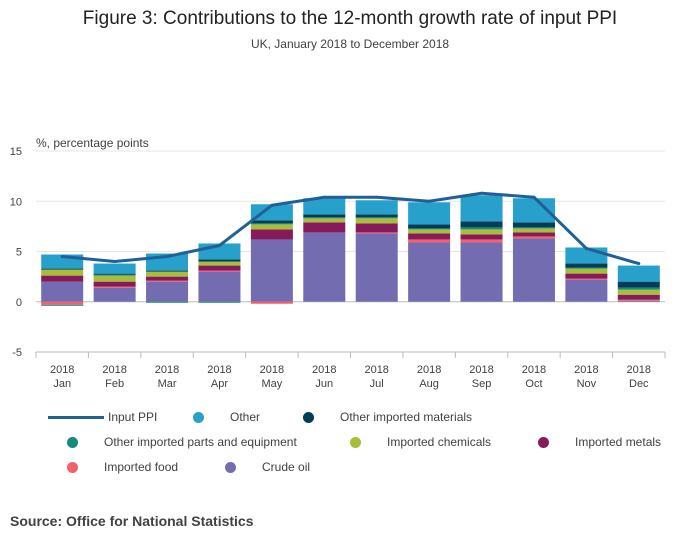 The image size is (700, 549). What do you see at coordinates (114, 384) in the screenshot?
I see `x-tick-label-month: Feb` at bounding box center [114, 384].